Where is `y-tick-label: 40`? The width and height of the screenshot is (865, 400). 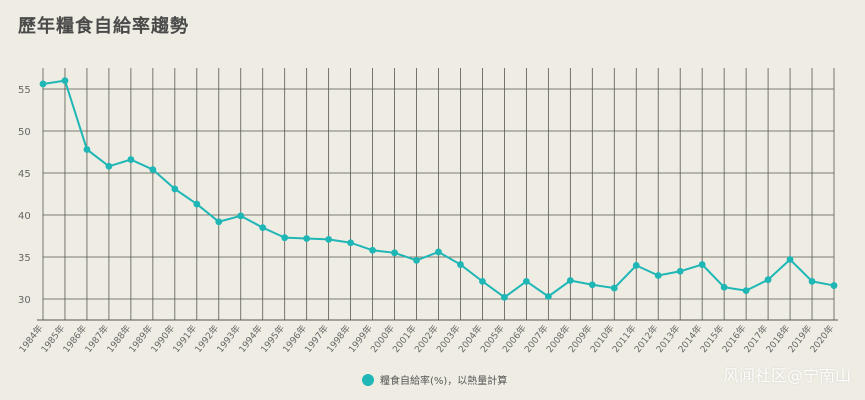
y-tick-label: 40 is located at coordinates (24, 216).